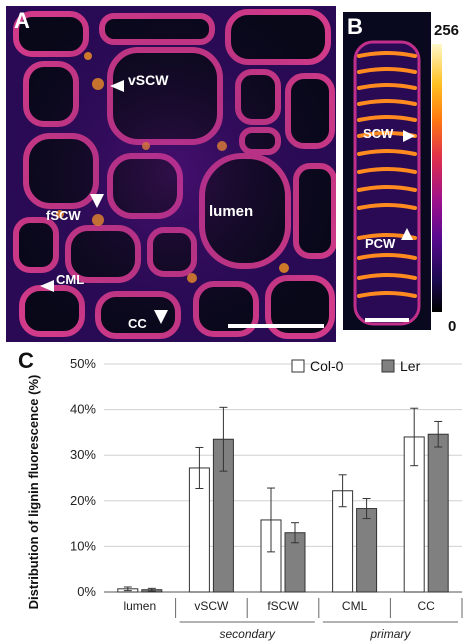 The height and width of the screenshot is (642, 474). I want to click on arrow-cc-icon, so click(161, 317).